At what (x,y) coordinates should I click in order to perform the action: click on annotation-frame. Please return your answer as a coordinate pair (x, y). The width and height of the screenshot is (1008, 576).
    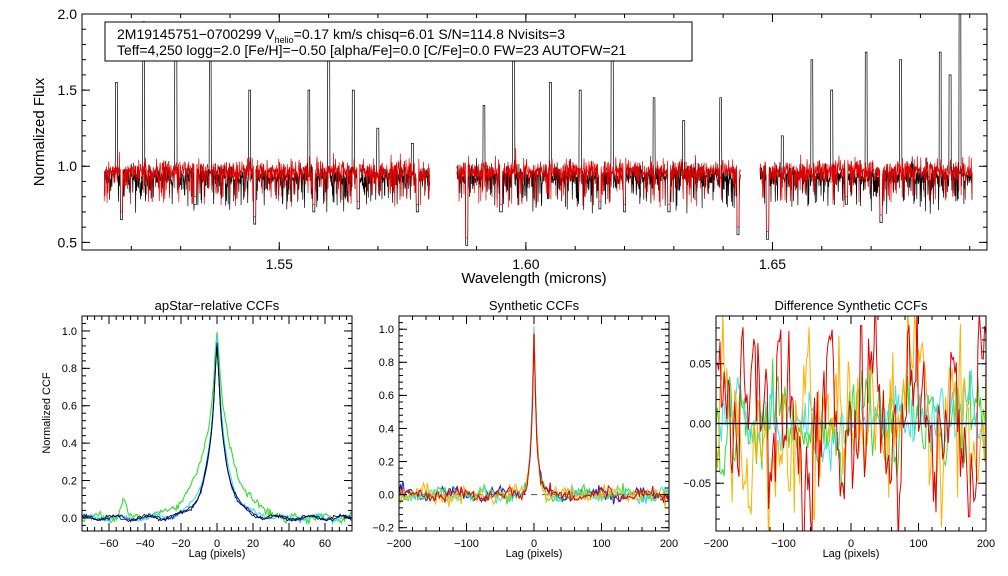
    Looking at the image, I should click on (398, 41).